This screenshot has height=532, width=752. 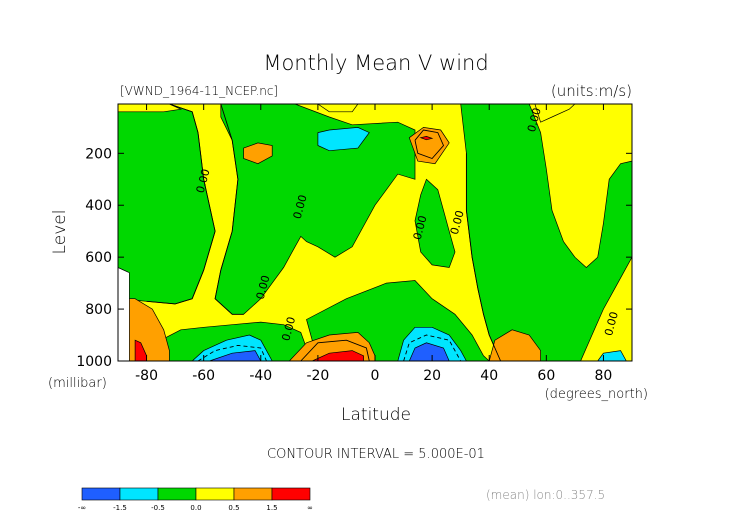 I want to click on contour-zero-contour-sh, so click(x=181, y=204).